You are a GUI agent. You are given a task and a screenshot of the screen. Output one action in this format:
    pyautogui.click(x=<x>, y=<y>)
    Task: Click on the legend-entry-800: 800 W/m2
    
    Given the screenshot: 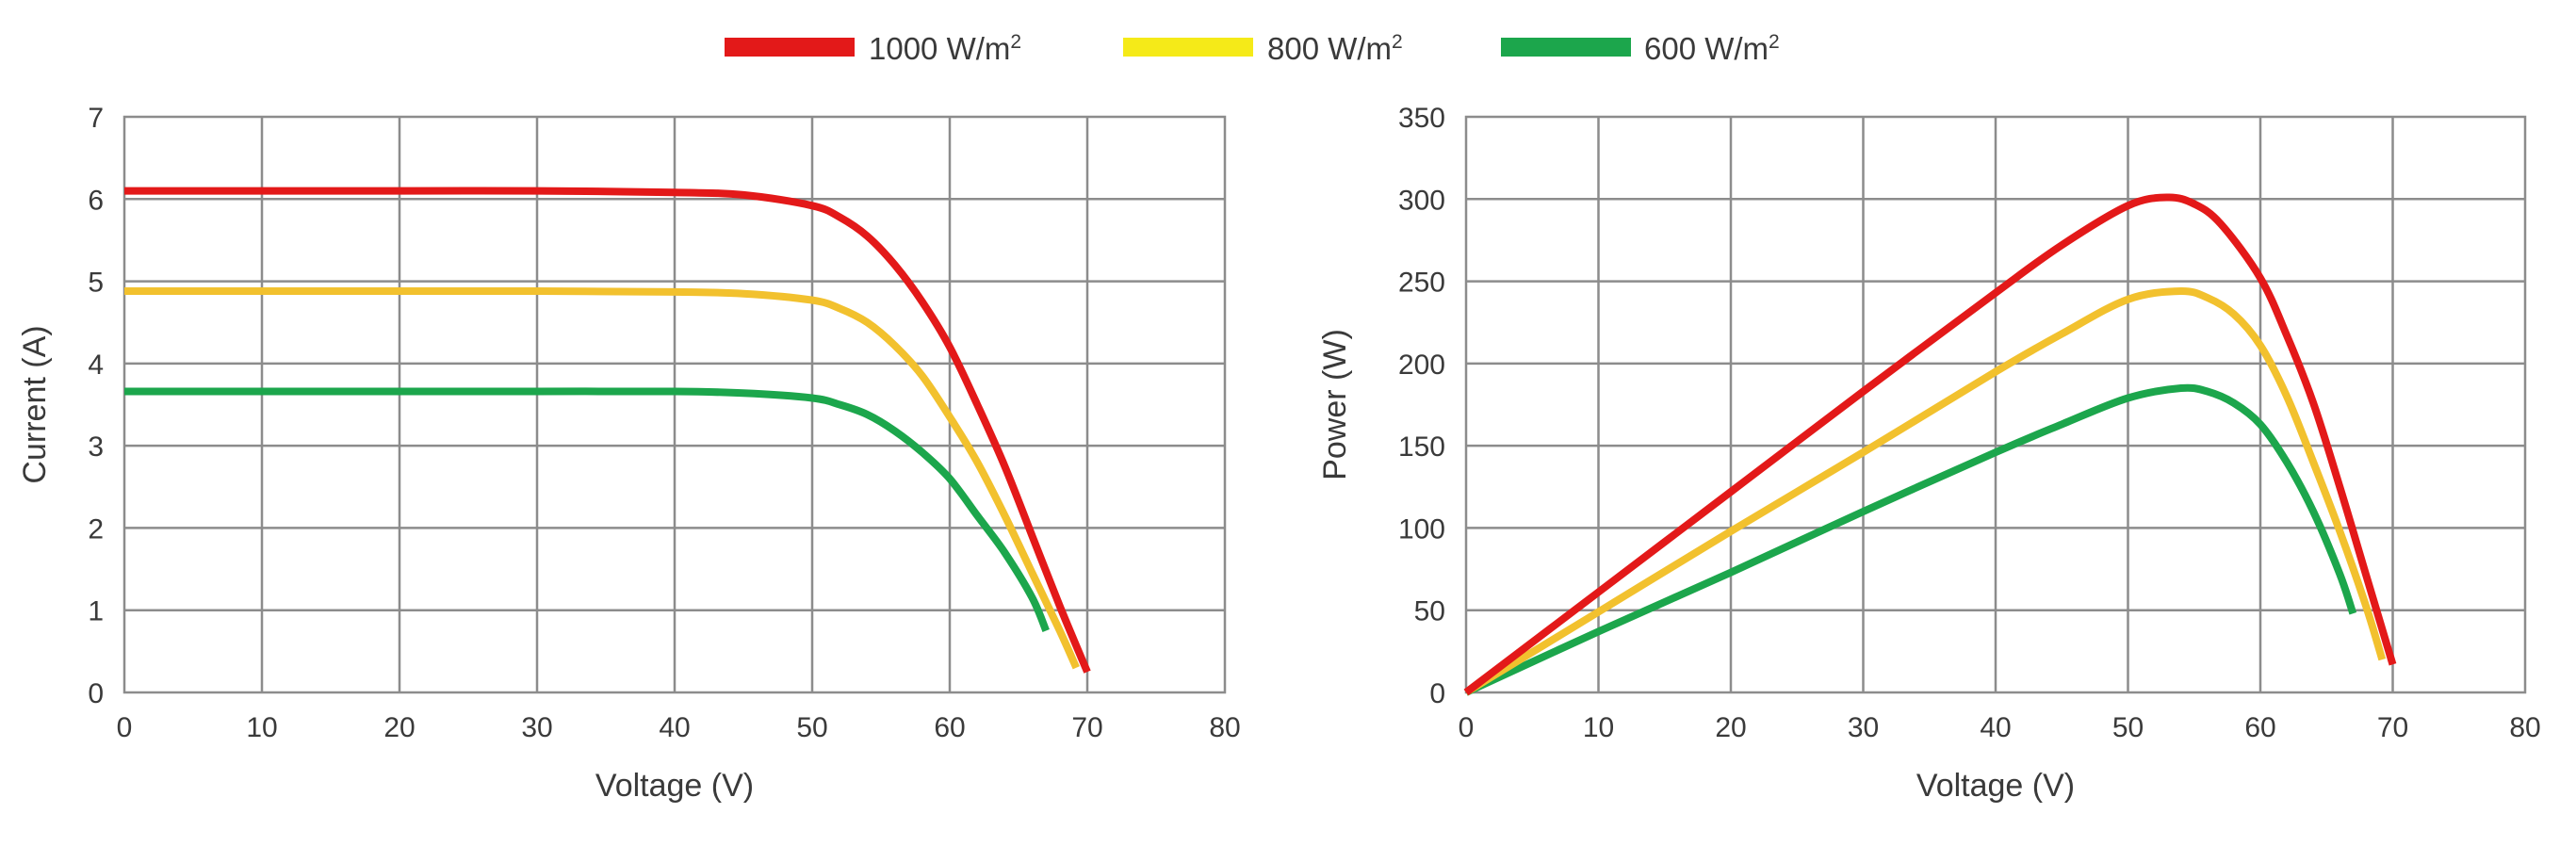 What is the action you would take?
    pyautogui.click(x=1263, y=49)
    